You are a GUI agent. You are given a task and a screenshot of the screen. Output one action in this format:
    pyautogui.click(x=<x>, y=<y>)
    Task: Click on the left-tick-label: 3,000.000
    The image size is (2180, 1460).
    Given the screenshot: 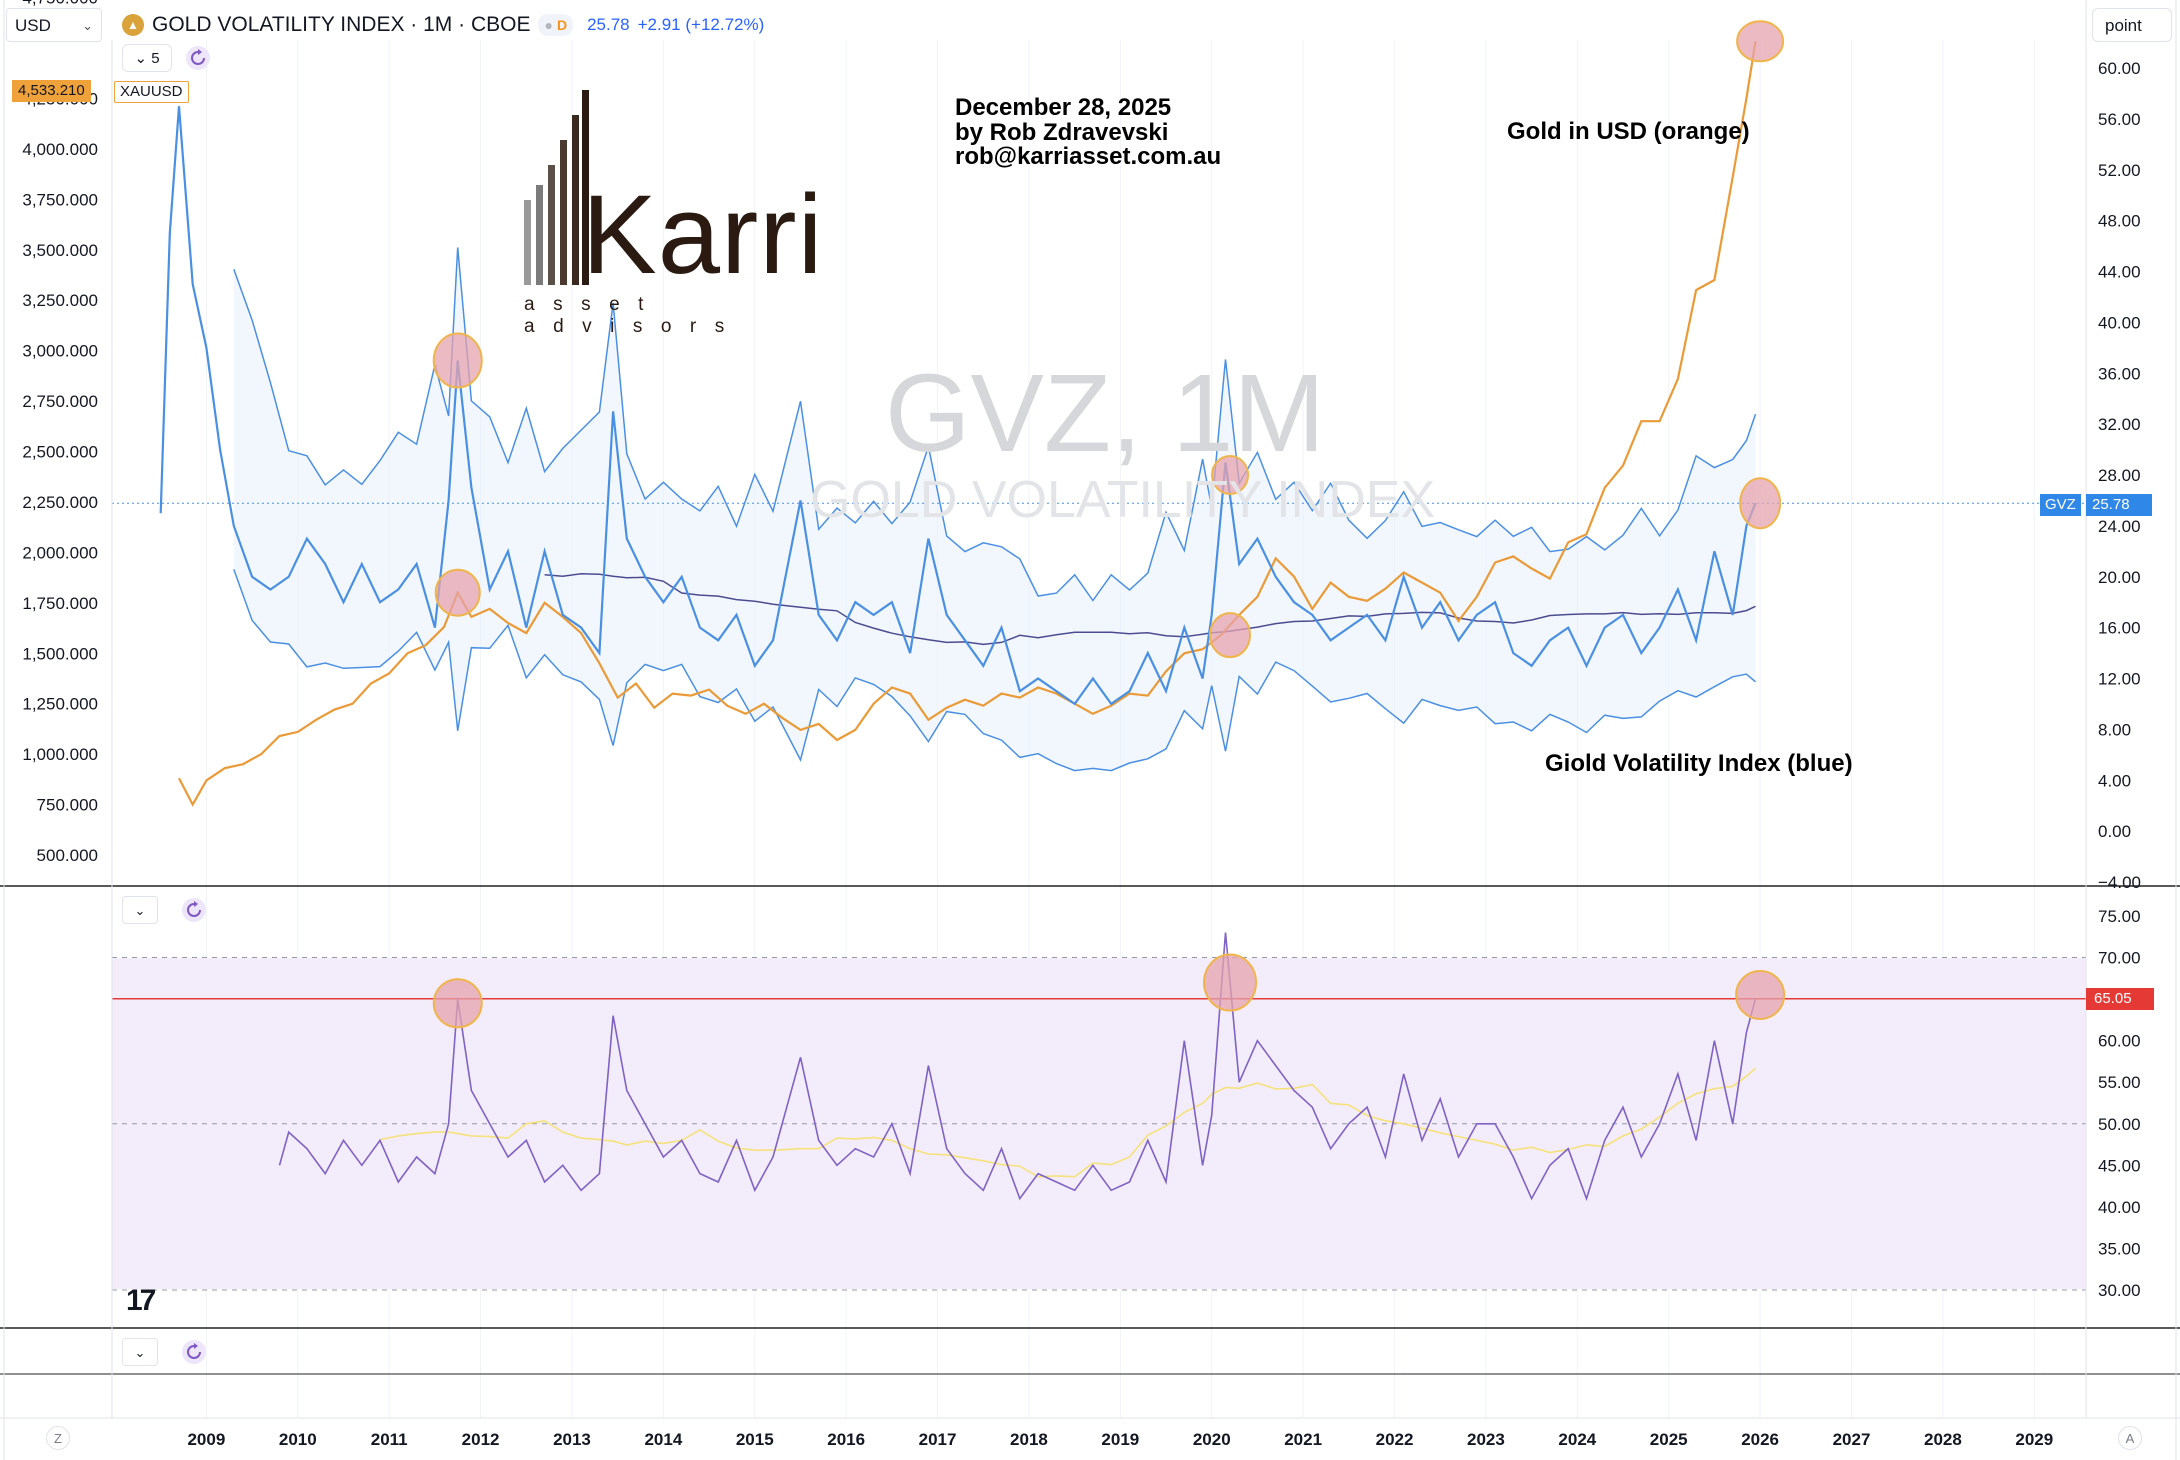 What is the action you would take?
    pyautogui.click(x=60, y=351)
    